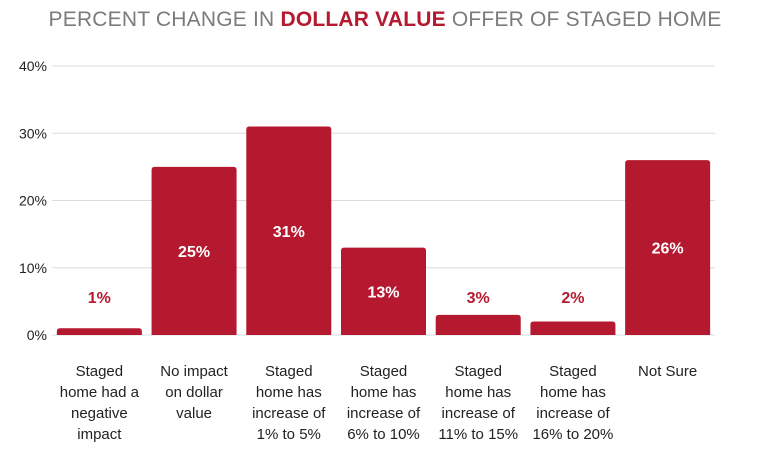 The width and height of the screenshot is (770, 464). Describe the element at coordinates (478, 298) in the screenshot. I see `data-label: 3%` at that location.